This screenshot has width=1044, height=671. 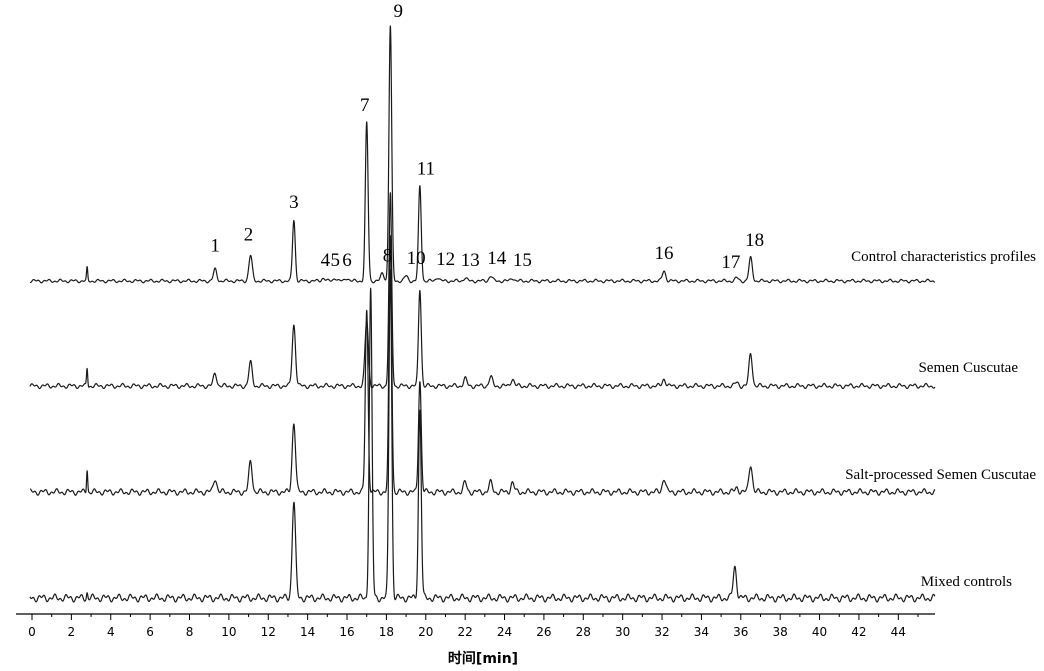 I want to click on x-axis-label: 时间[min], so click(x=483, y=658).